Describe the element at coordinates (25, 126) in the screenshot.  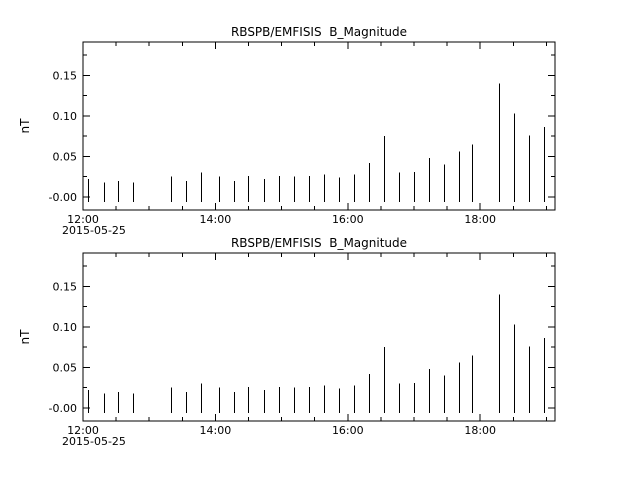
I see `plot1-y-axis-label: nT` at that location.